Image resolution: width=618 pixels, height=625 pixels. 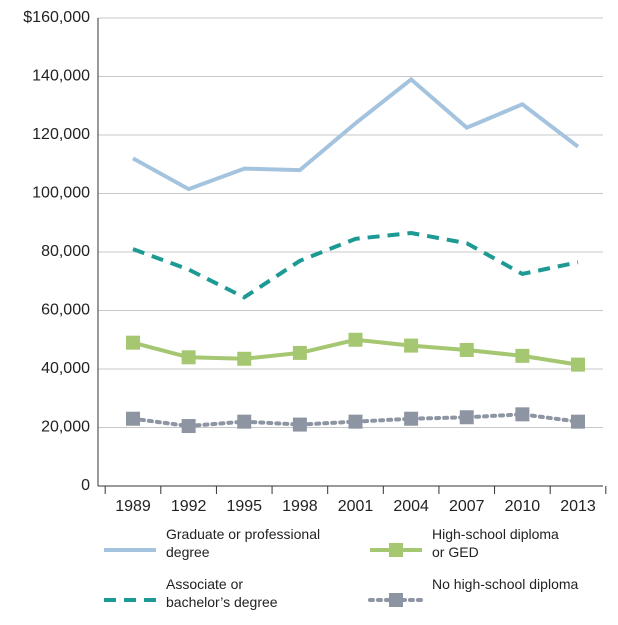 What do you see at coordinates (356, 506) in the screenshot?
I see `x-tick-label: 2001` at bounding box center [356, 506].